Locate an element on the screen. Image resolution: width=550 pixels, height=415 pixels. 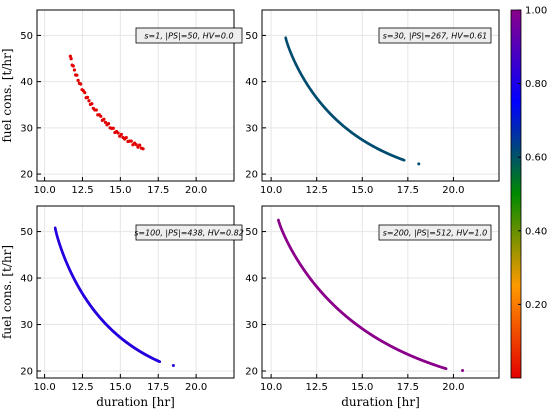
colorbar-tick-label: 0.40 is located at coordinates (536, 231).